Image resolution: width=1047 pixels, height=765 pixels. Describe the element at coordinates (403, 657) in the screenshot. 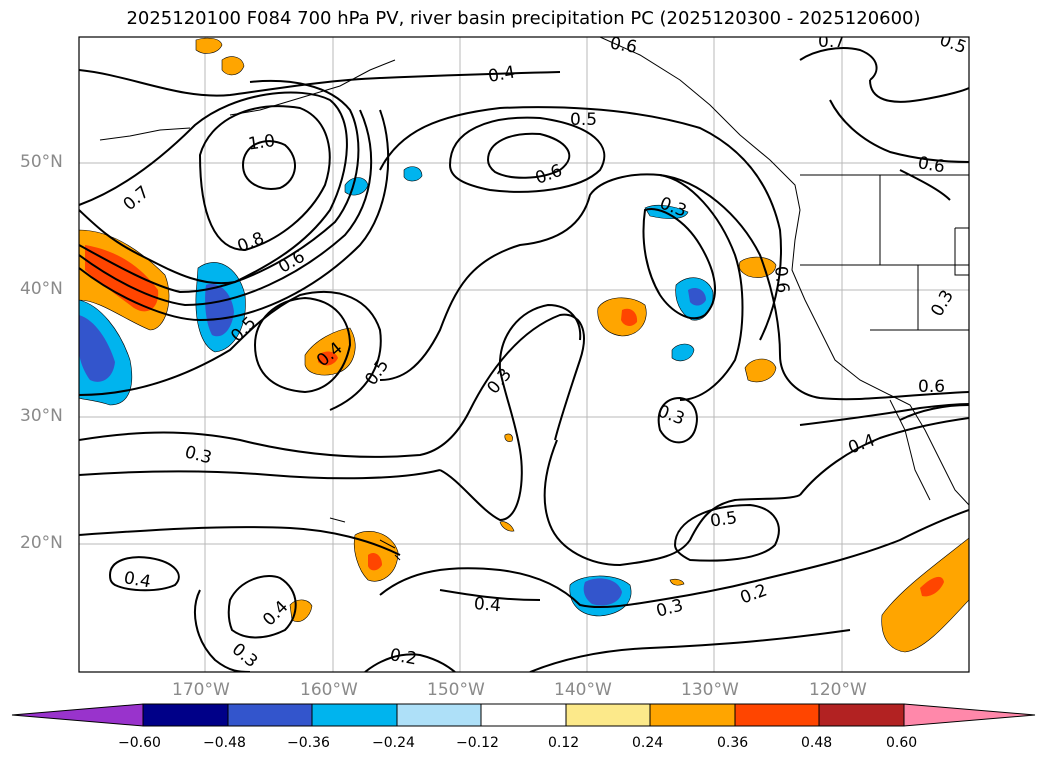

I see `contour-label: 0.2` at that location.